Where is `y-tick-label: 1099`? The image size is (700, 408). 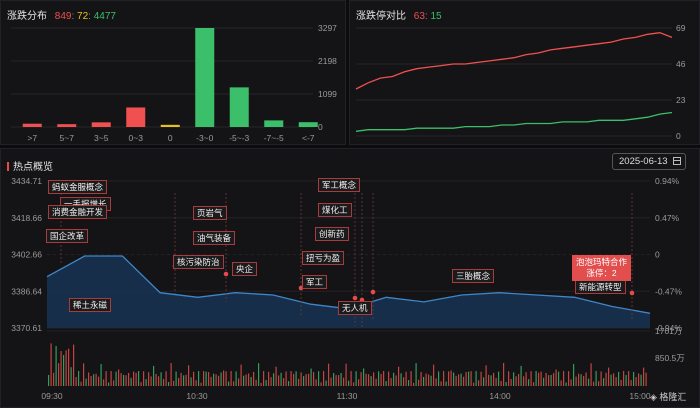 y-tick-label: 1099 is located at coordinates (327, 94).